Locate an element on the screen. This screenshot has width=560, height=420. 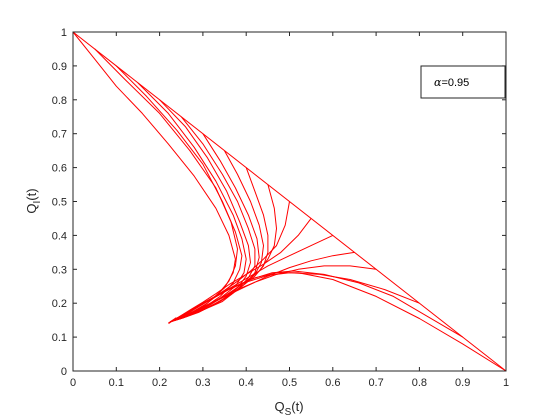
x-tick-label: 1 is located at coordinates (506, 383).